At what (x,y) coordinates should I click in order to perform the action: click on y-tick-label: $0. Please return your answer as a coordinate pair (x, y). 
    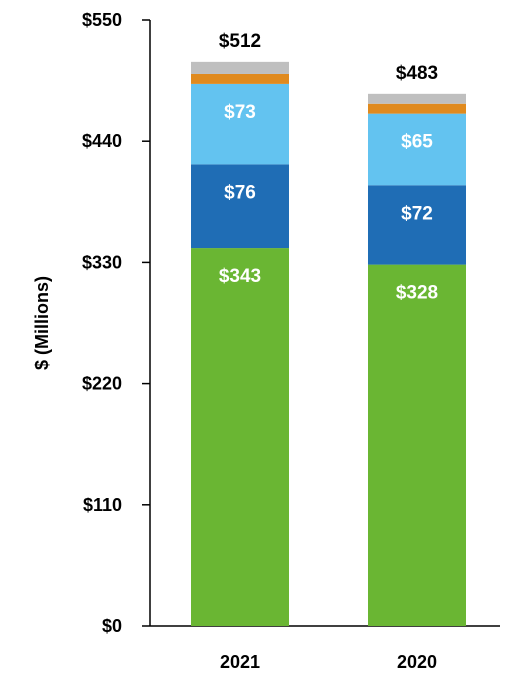
    Looking at the image, I should click on (112, 626).